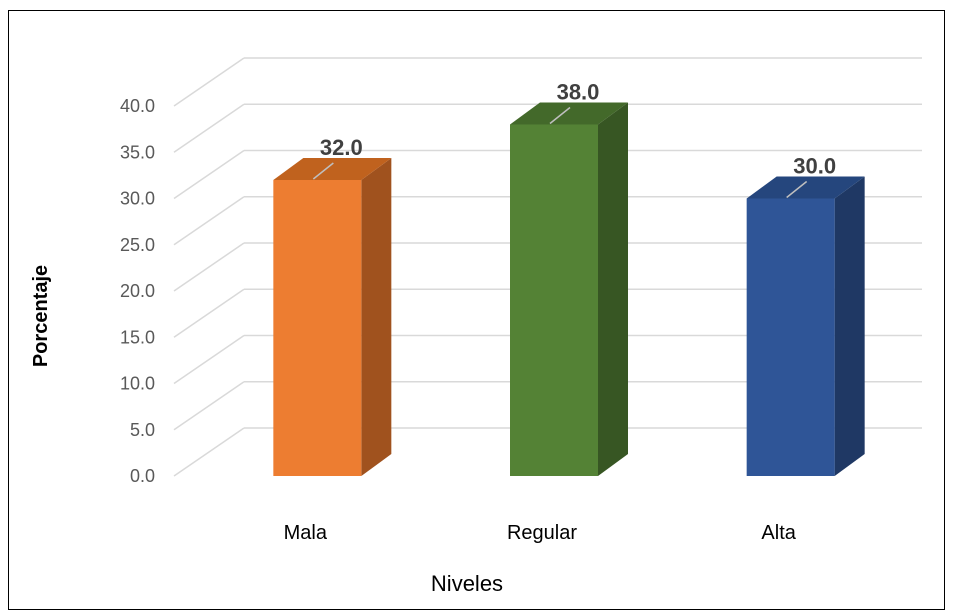 Image resolution: width=955 pixels, height=612 pixels. I want to click on x-category-label: Regular, so click(542, 533).